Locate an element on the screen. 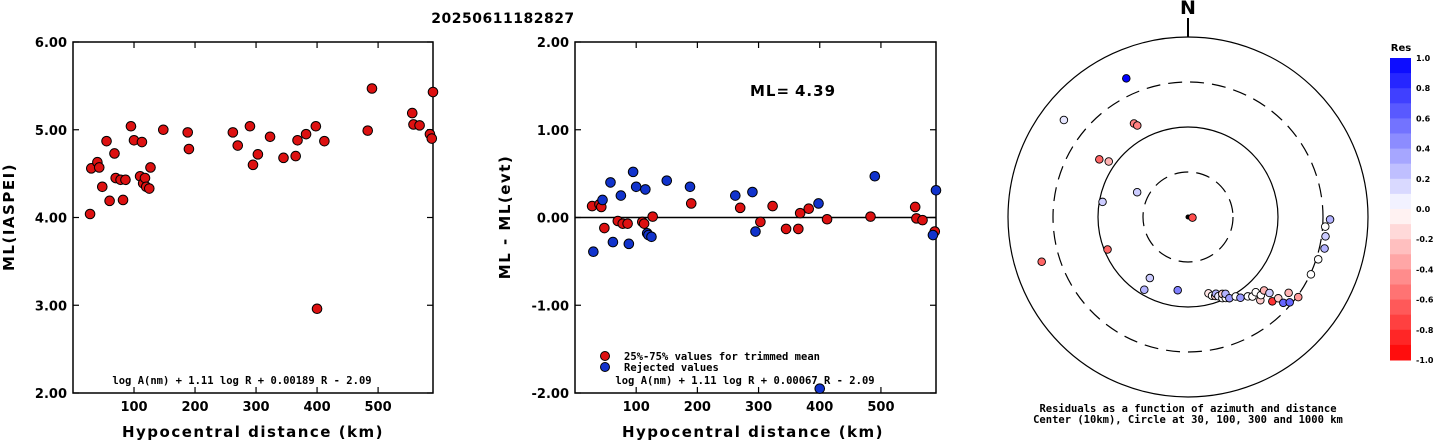  y-tick-label: 6.00 is located at coordinates (51, 43).